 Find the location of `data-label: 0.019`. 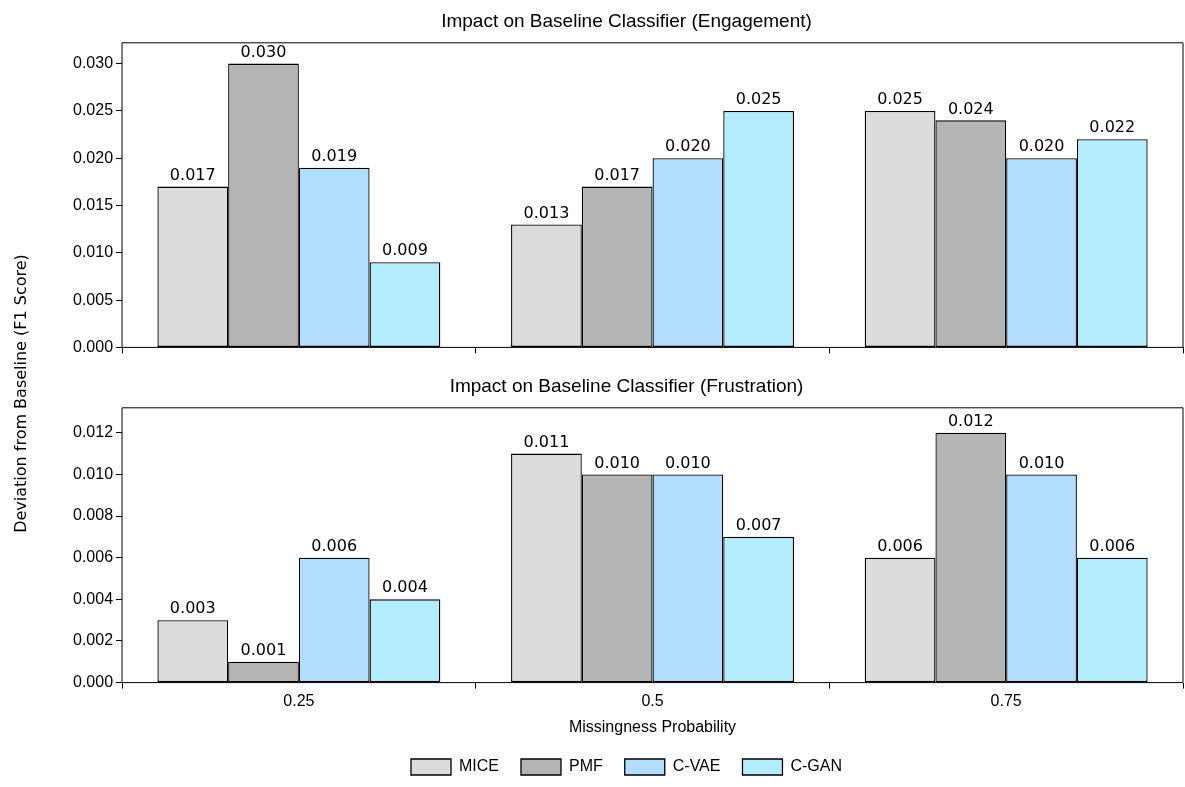

data-label: 0.019 is located at coordinates (334, 155).